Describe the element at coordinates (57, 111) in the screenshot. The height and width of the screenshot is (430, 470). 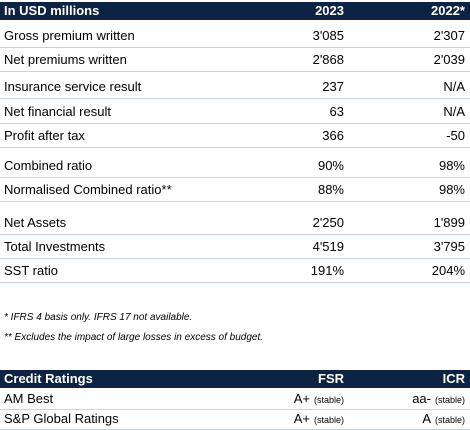
I see `row-label: Net financial result` at that location.